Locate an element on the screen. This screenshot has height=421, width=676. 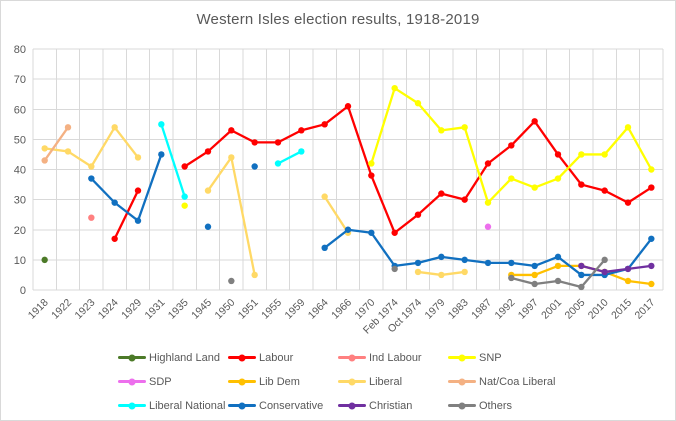
legend-item-sdp: SDP is located at coordinates (173, 381).